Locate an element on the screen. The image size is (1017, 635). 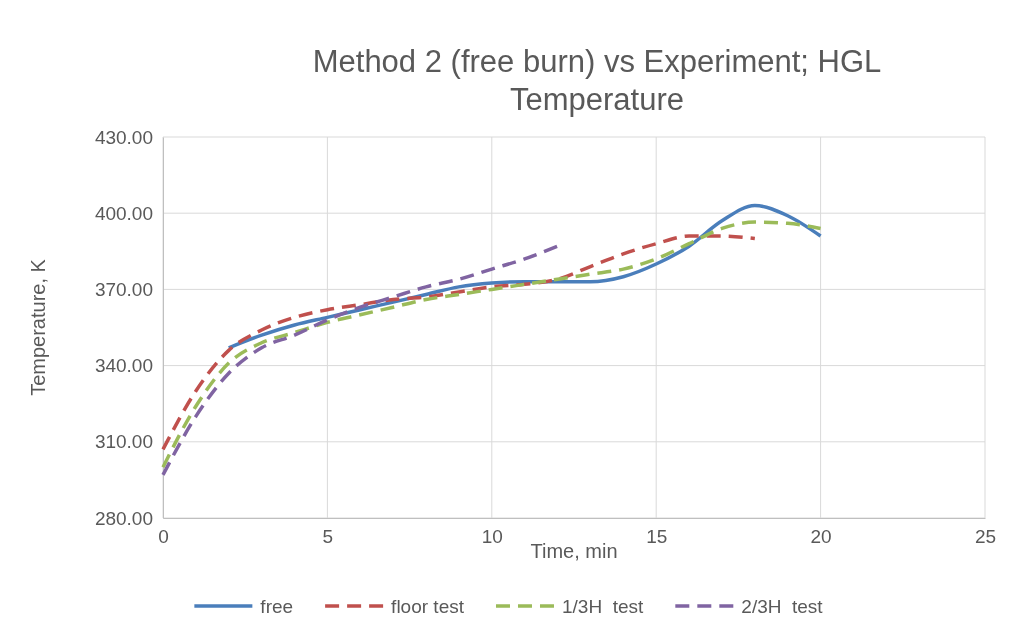
y-tick-label: 370.00 is located at coordinates (123, 289).